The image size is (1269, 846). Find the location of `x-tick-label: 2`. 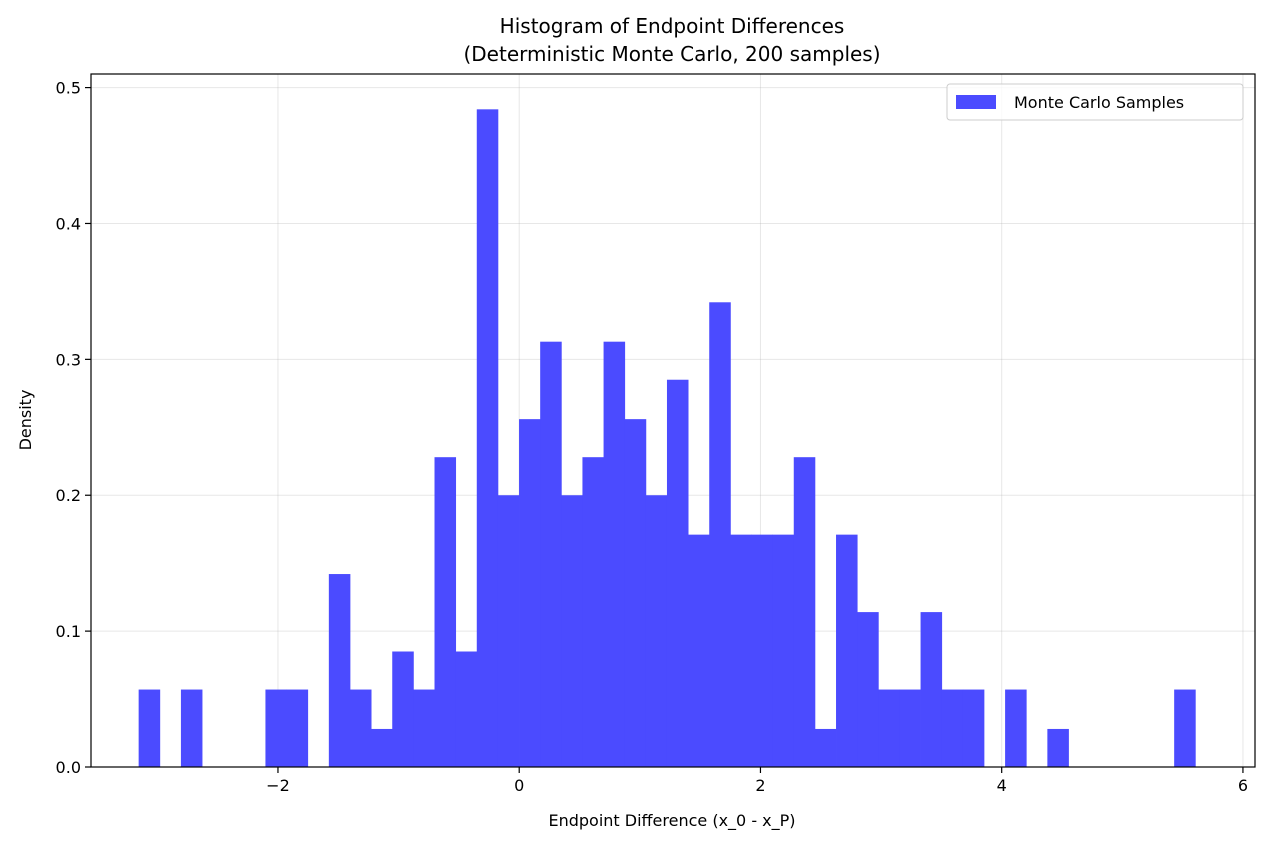

x-tick-label: 2 is located at coordinates (760, 785).